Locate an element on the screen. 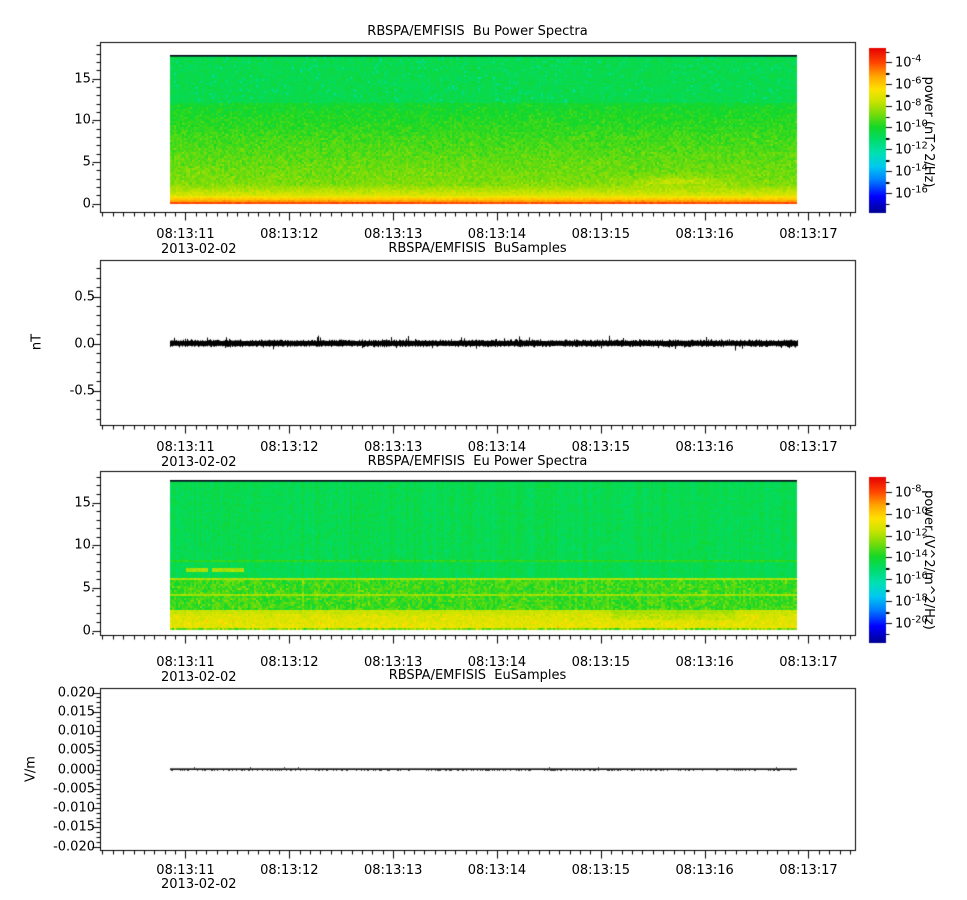 The image size is (967, 900). y-tick-label: 0.0 is located at coordinates (84, 343).